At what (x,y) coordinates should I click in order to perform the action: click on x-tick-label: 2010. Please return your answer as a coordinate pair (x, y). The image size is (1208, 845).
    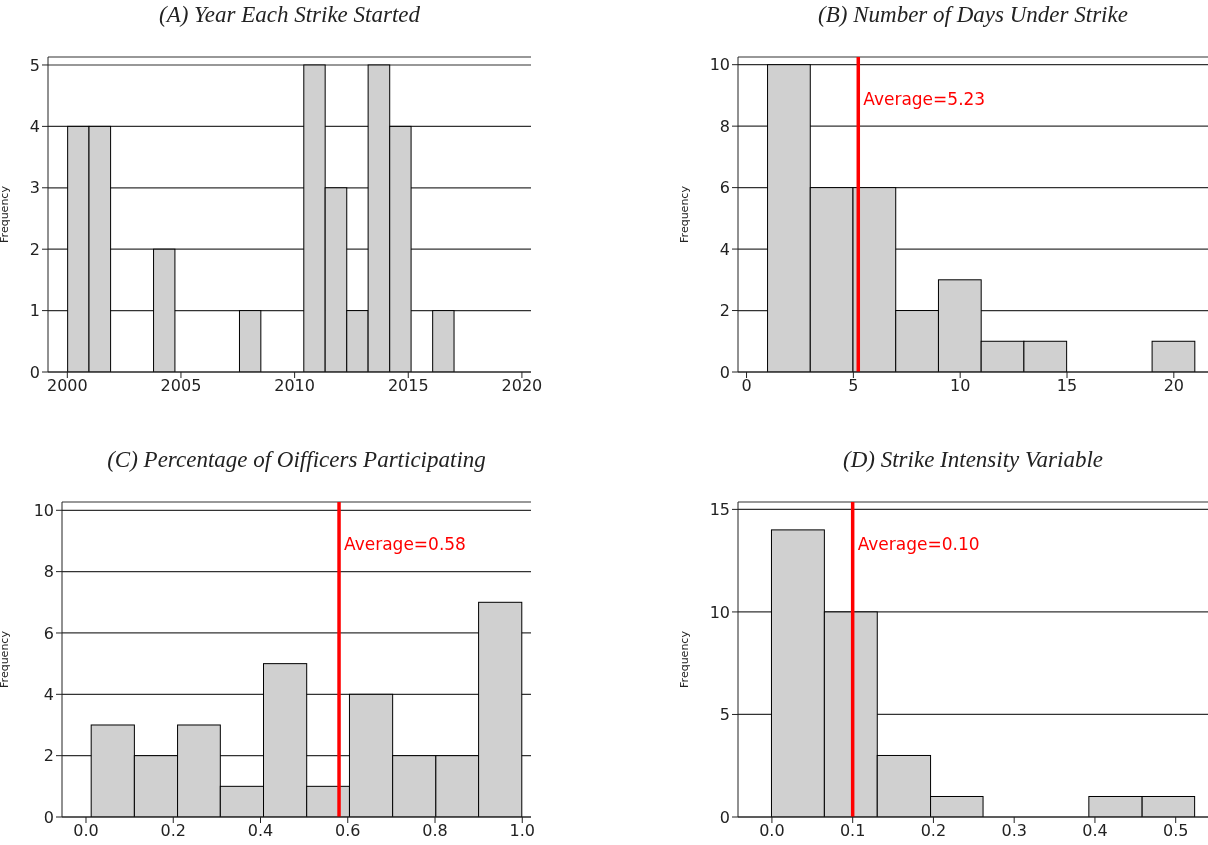
    Looking at the image, I should click on (294, 386).